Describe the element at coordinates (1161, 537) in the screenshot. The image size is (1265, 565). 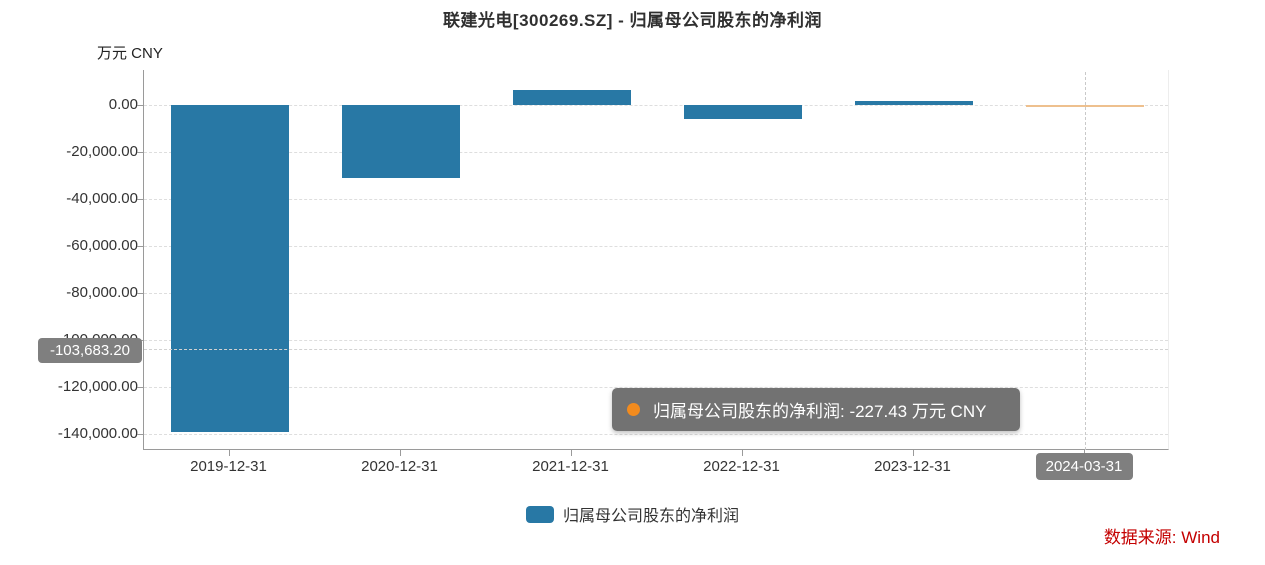
I see `data-source: 数据来源: Wind` at that location.